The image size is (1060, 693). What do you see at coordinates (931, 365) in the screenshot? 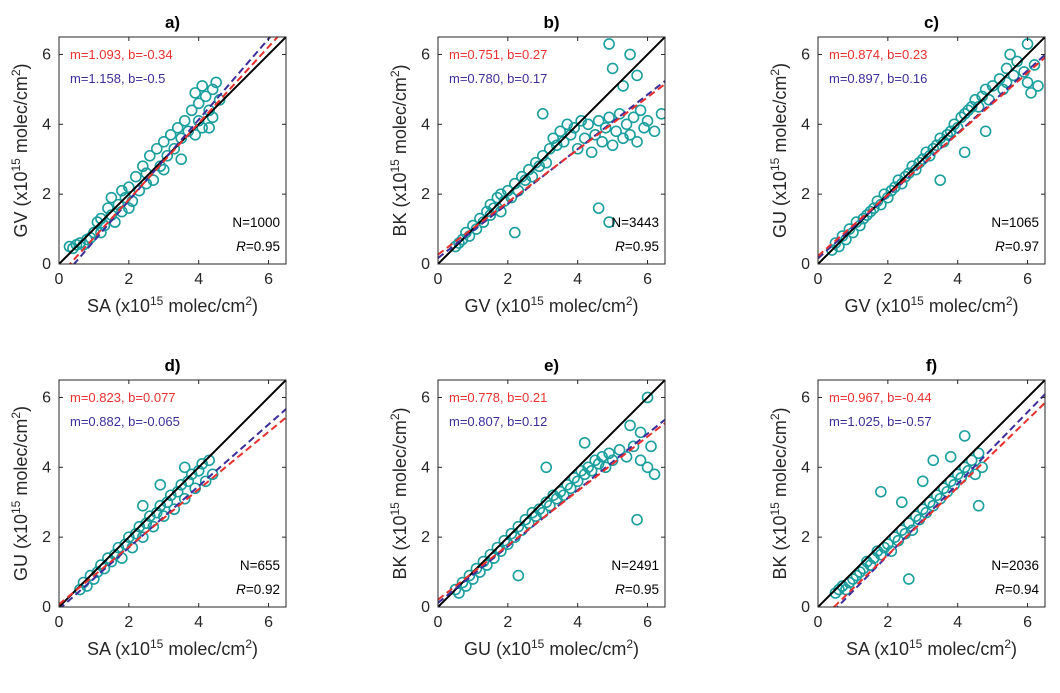
I see `panel-title: f)` at bounding box center [931, 365].